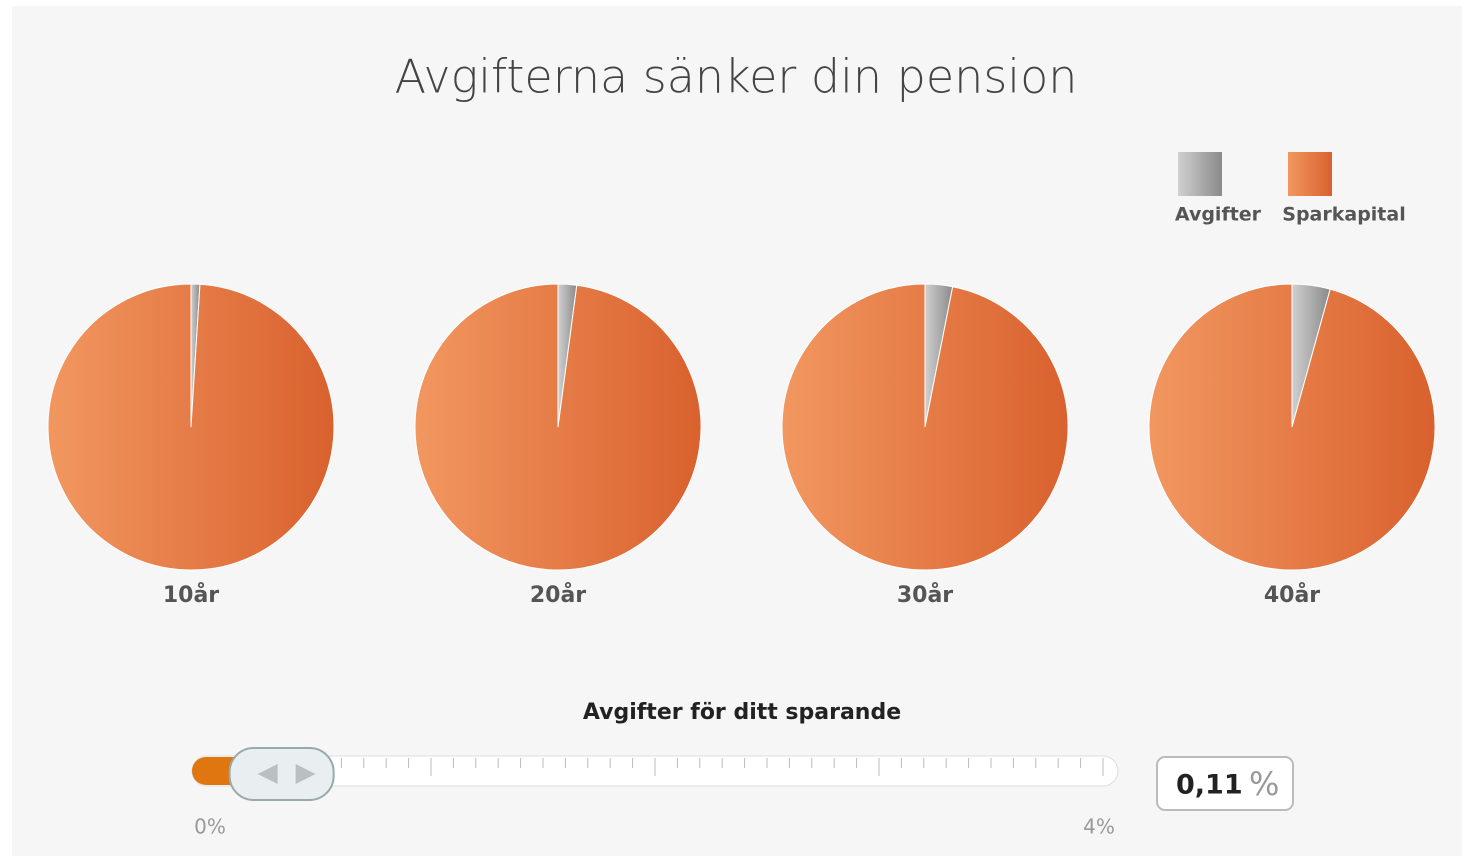 The height and width of the screenshot is (860, 1468). I want to click on thumb-body, so click(281, 774).